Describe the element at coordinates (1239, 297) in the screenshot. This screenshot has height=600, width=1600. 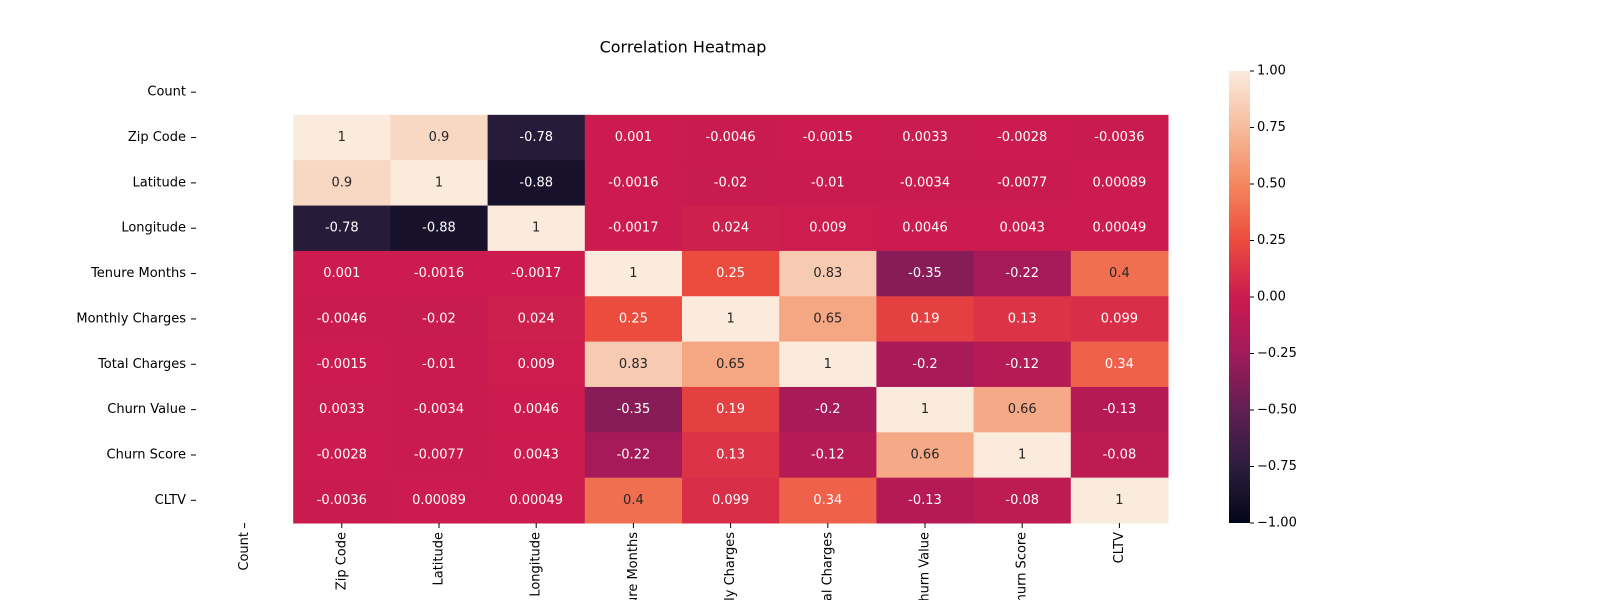
I see `colorbar` at that location.